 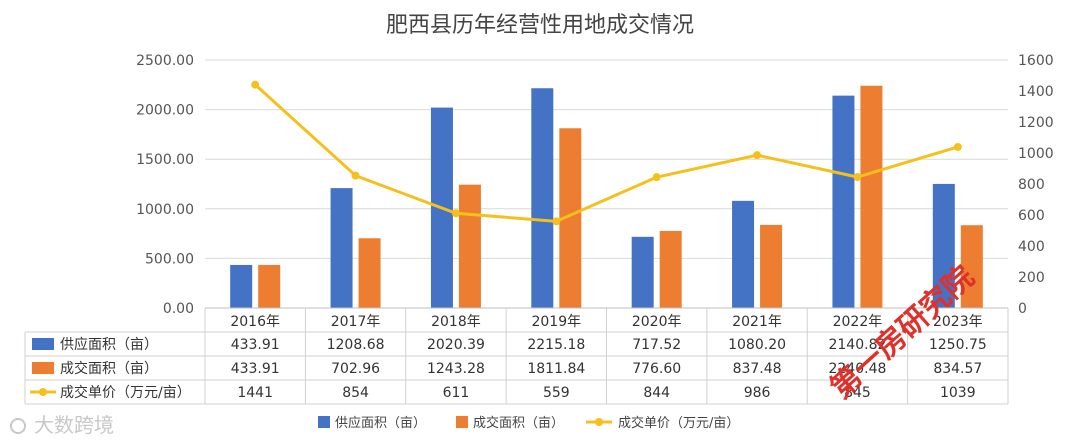 I want to click on data-label: 1208.68, so click(x=356, y=345).